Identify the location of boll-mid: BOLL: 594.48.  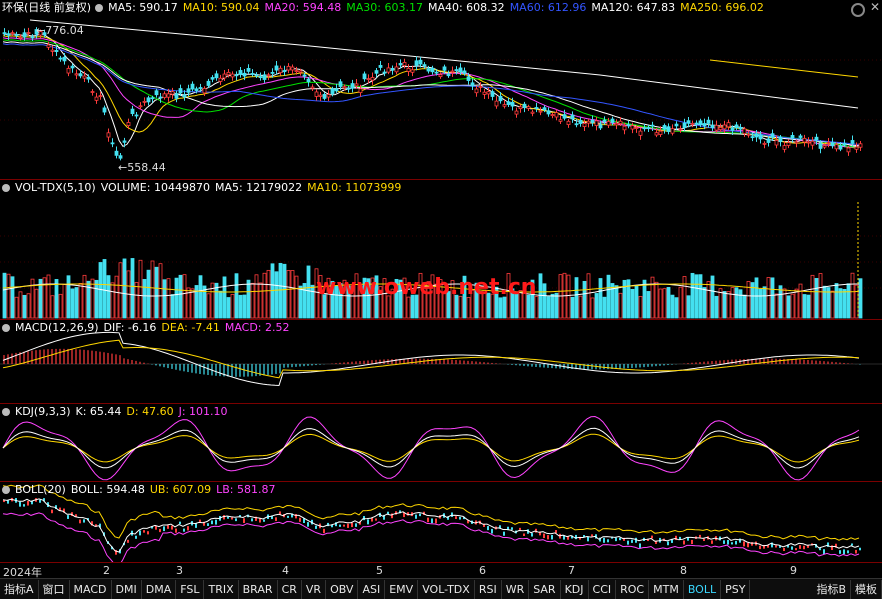
(107, 489).